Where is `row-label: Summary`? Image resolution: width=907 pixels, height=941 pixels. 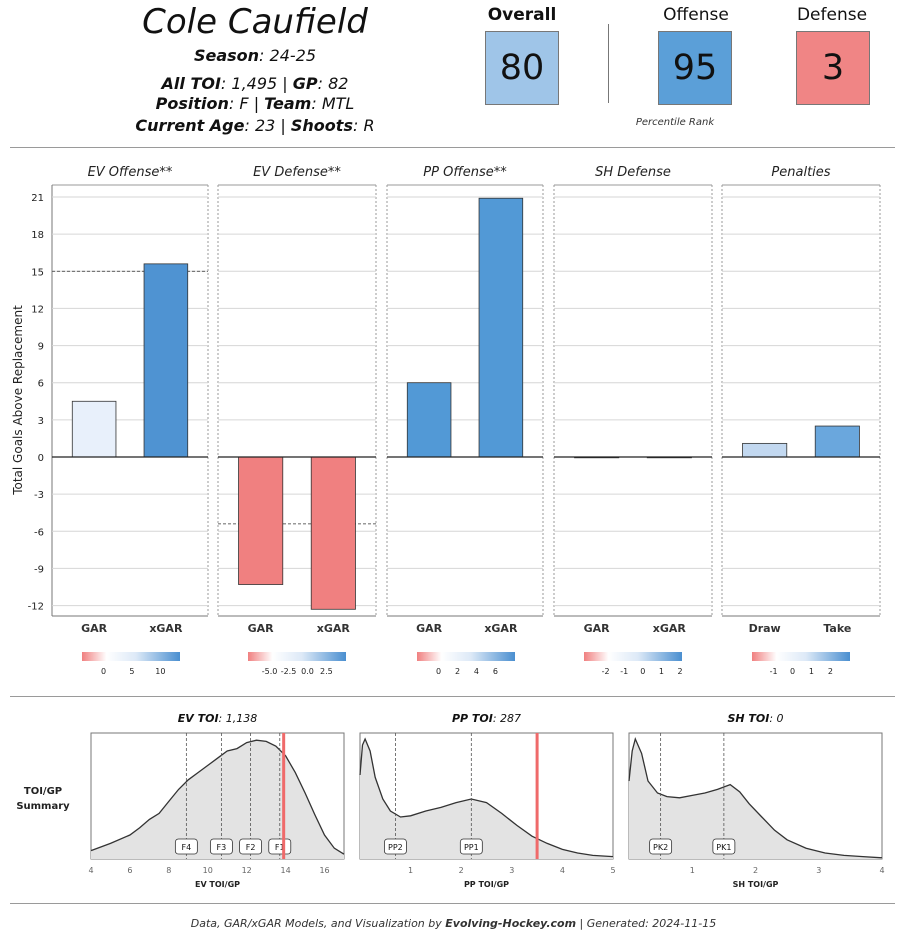
row-label: Summary is located at coordinates (43, 806).